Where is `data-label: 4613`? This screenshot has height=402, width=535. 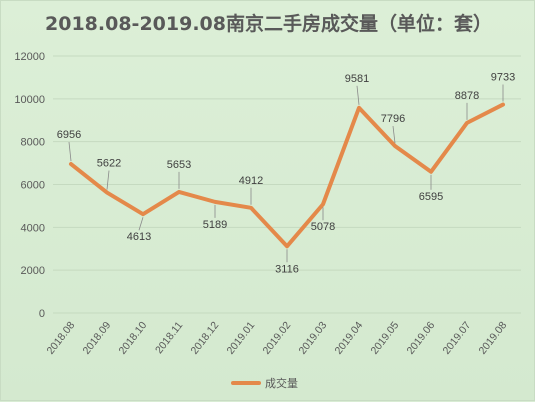
data-label: 4613 is located at coordinates (139, 237).